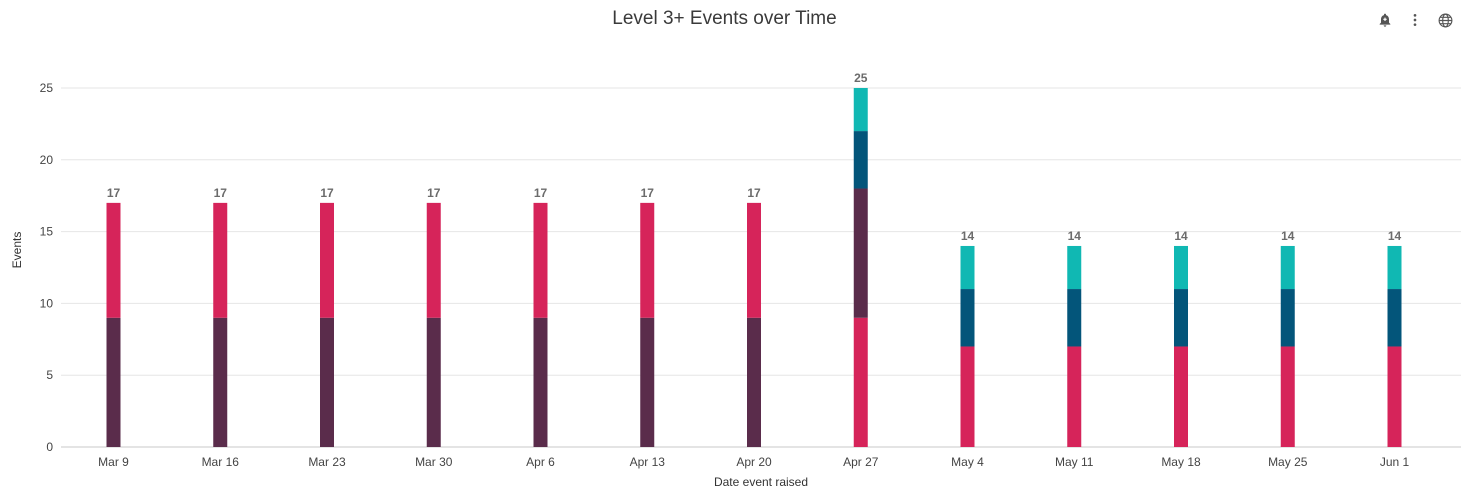  What do you see at coordinates (967, 462) in the screenshot?
I see `x-tick-label: May 4` at bounding box center [967, 462].